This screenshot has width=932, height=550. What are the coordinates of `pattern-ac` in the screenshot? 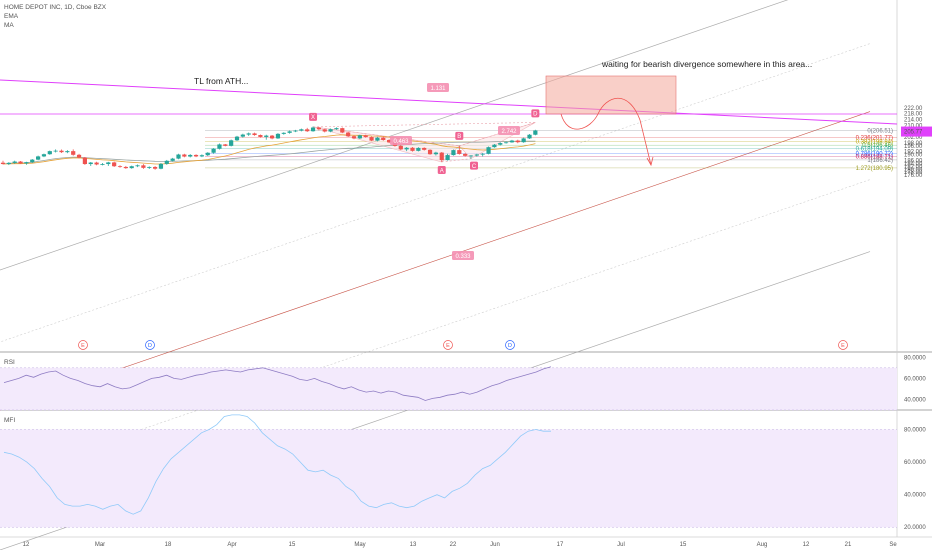 It's located at (456, 160).